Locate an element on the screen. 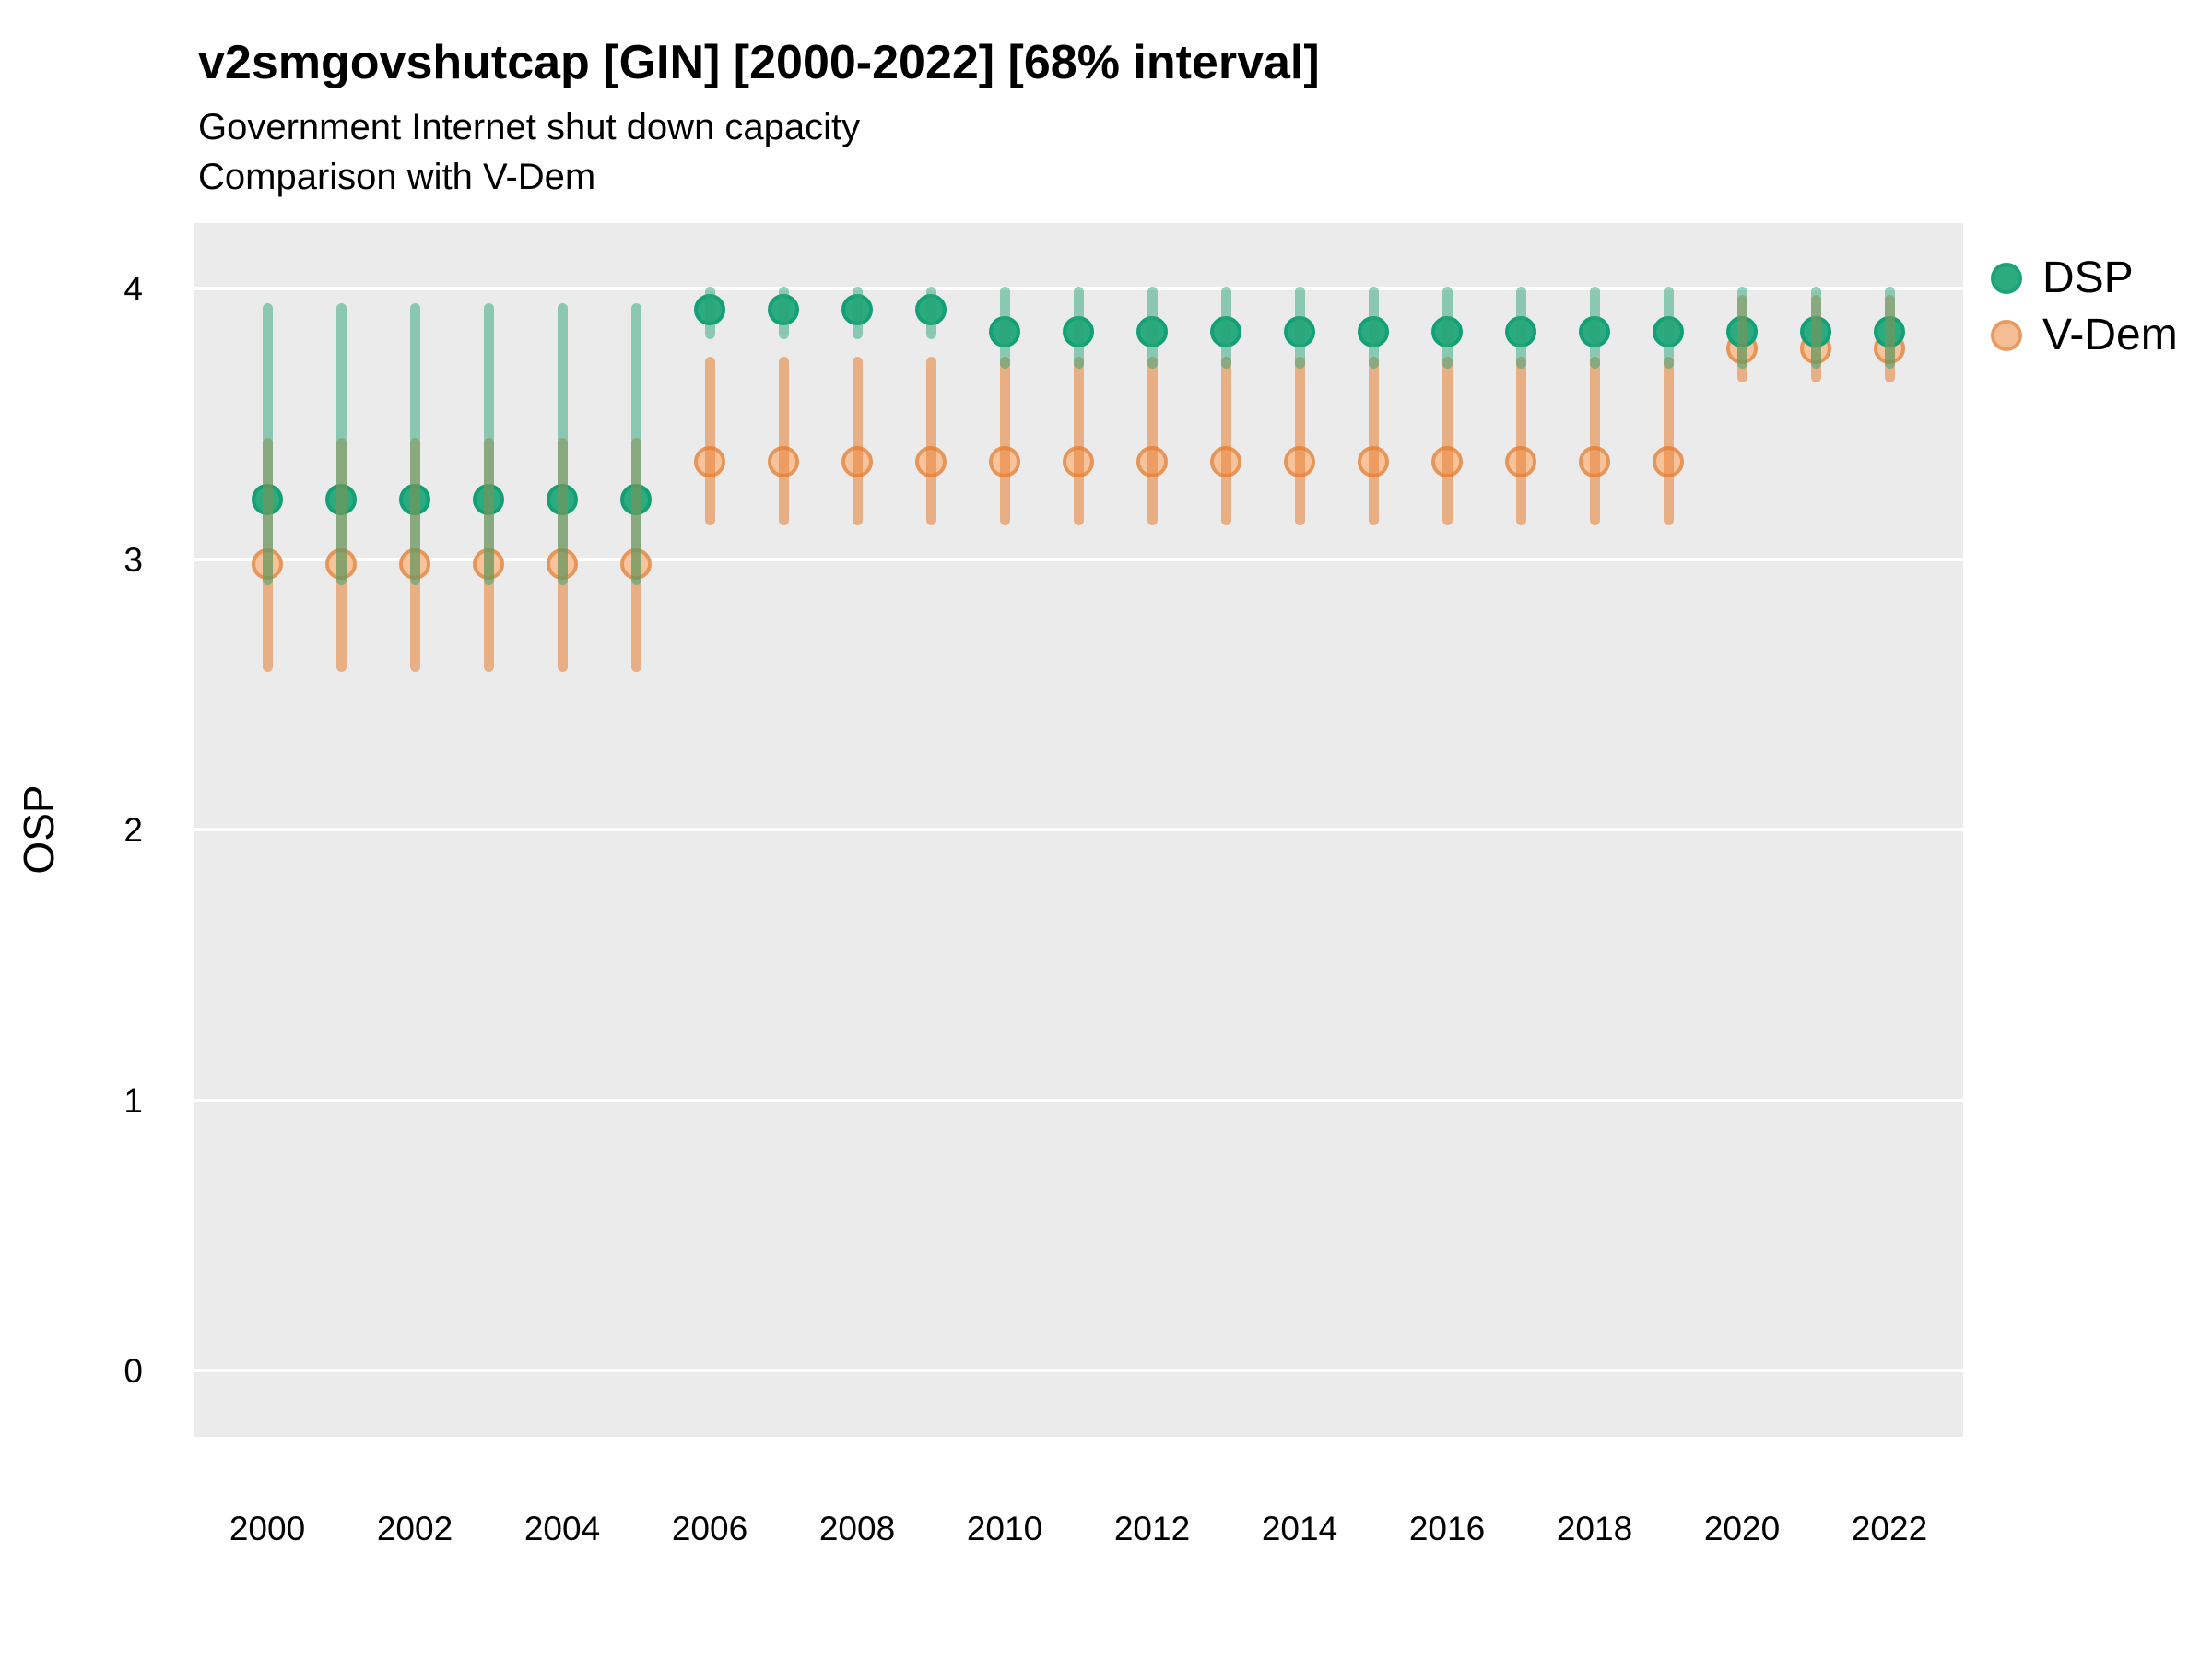 This screenshot has width=2212, height=1659. y-tick-label: 0 is located at coordinates (133, 1371).